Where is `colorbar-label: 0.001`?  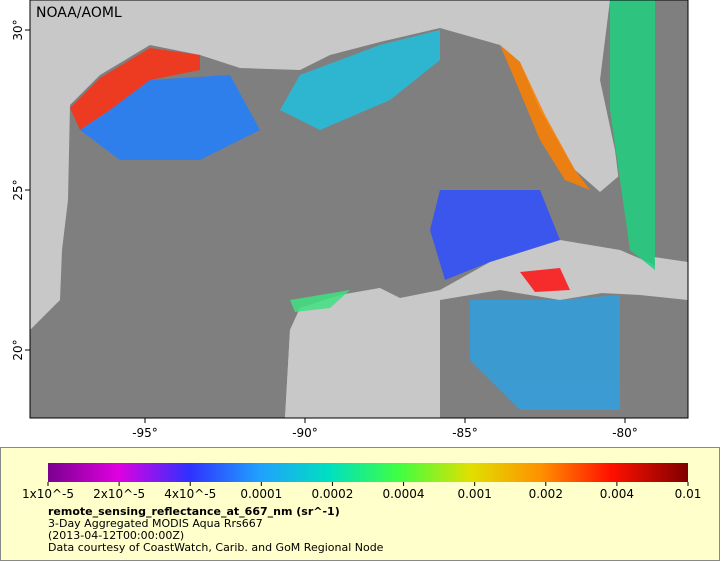 colorbar-label: 0.001 is located at coordinates (474, 494).